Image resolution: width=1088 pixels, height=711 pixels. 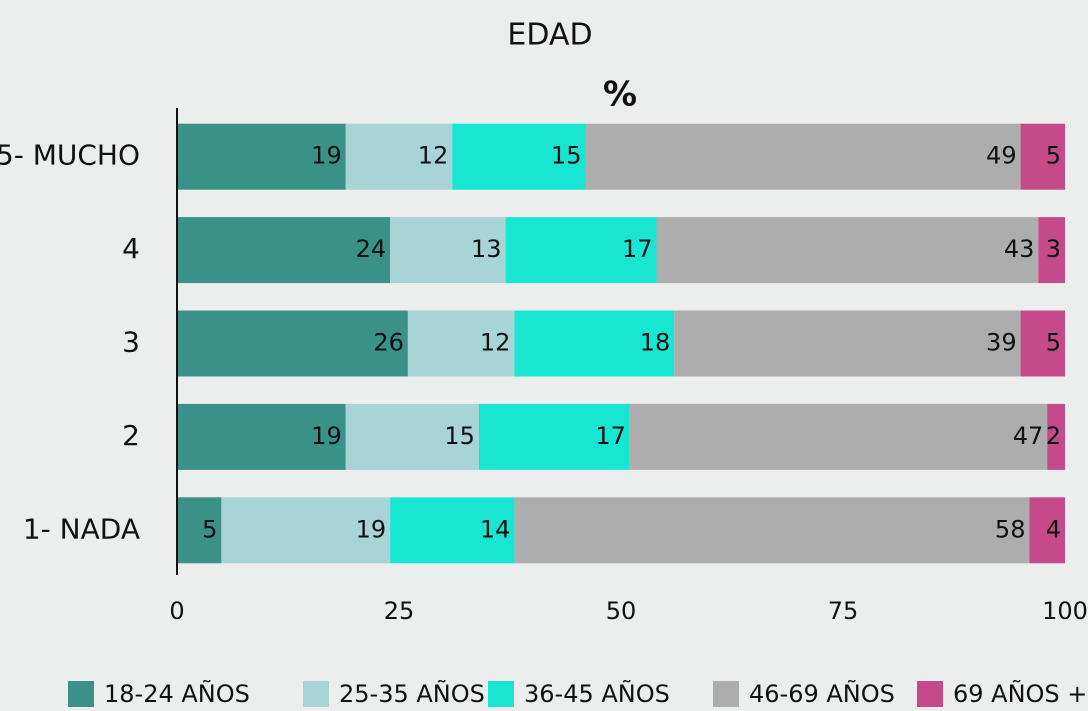 What do you see at coordinates (399, 611) in the screenshot?
I see `x-tick-label: 25` at bounding box center [399, 611].